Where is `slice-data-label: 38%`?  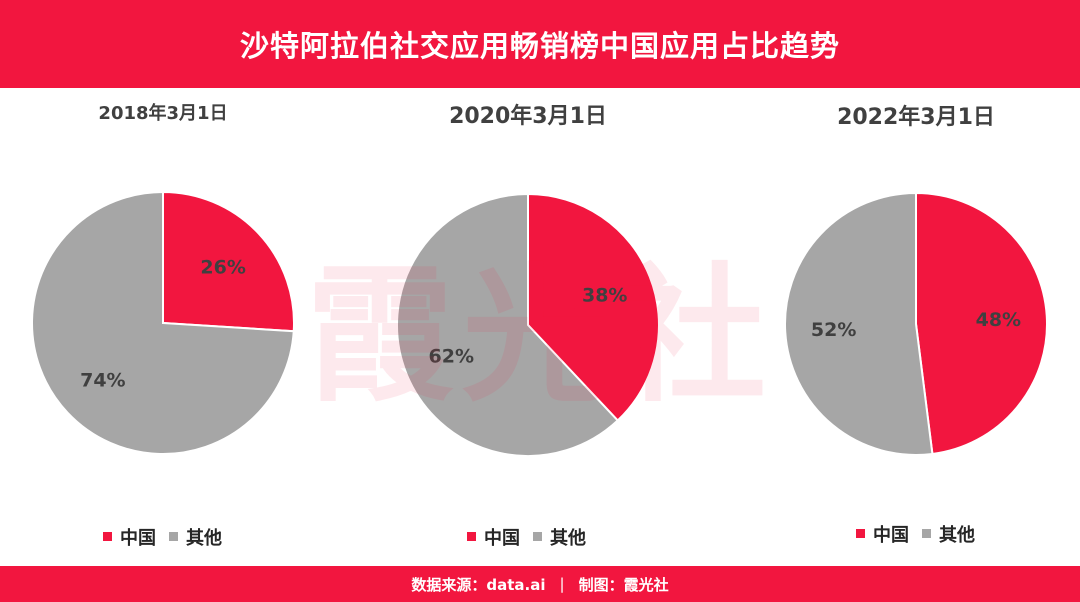 slice-data-label: 38% is located at coordinates (604, 296).